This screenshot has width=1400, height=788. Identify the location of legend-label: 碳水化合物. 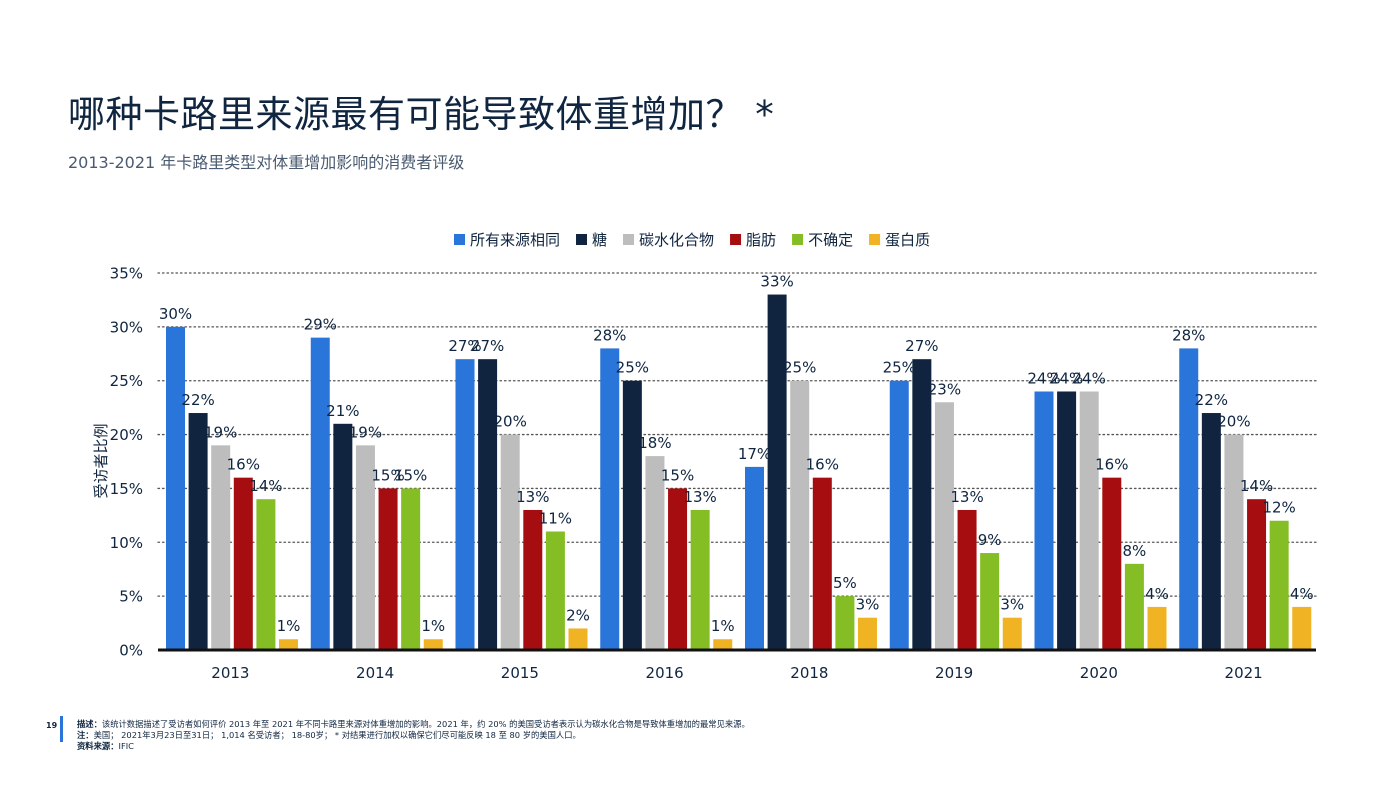
(676, 240).